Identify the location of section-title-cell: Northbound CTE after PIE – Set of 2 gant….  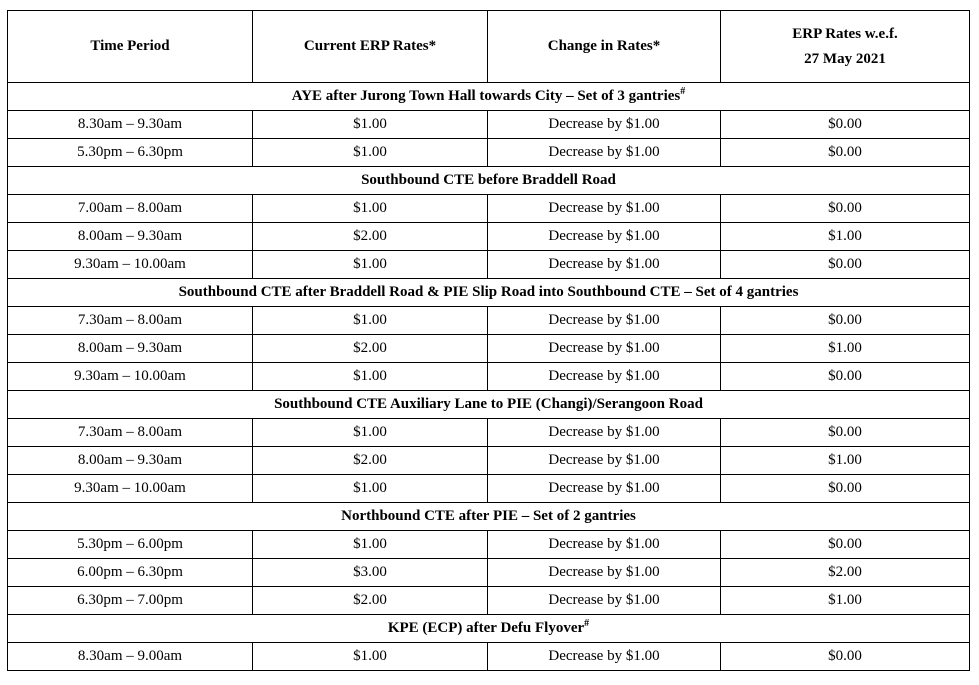
(488, 516).